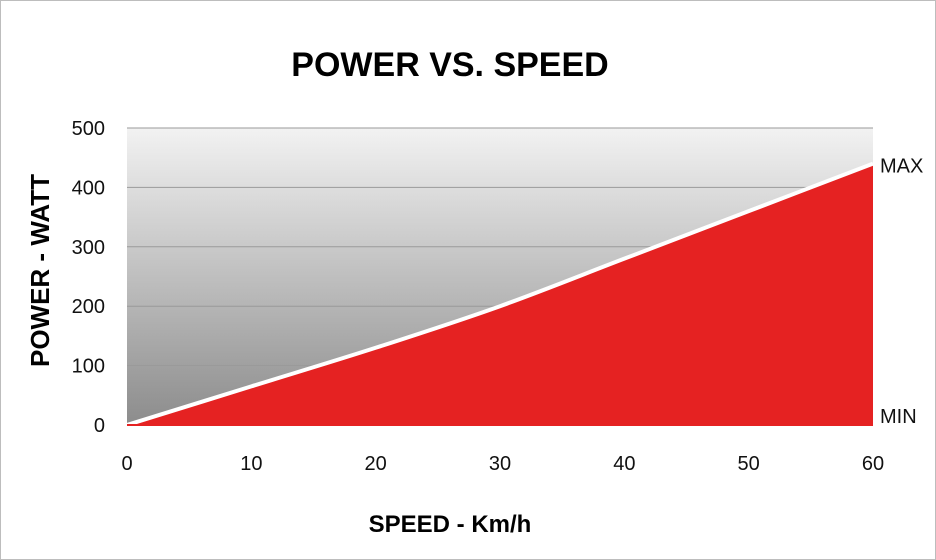 The image size is (936, 560). I want to click on x-tick-label: 30, so click(500, 464).